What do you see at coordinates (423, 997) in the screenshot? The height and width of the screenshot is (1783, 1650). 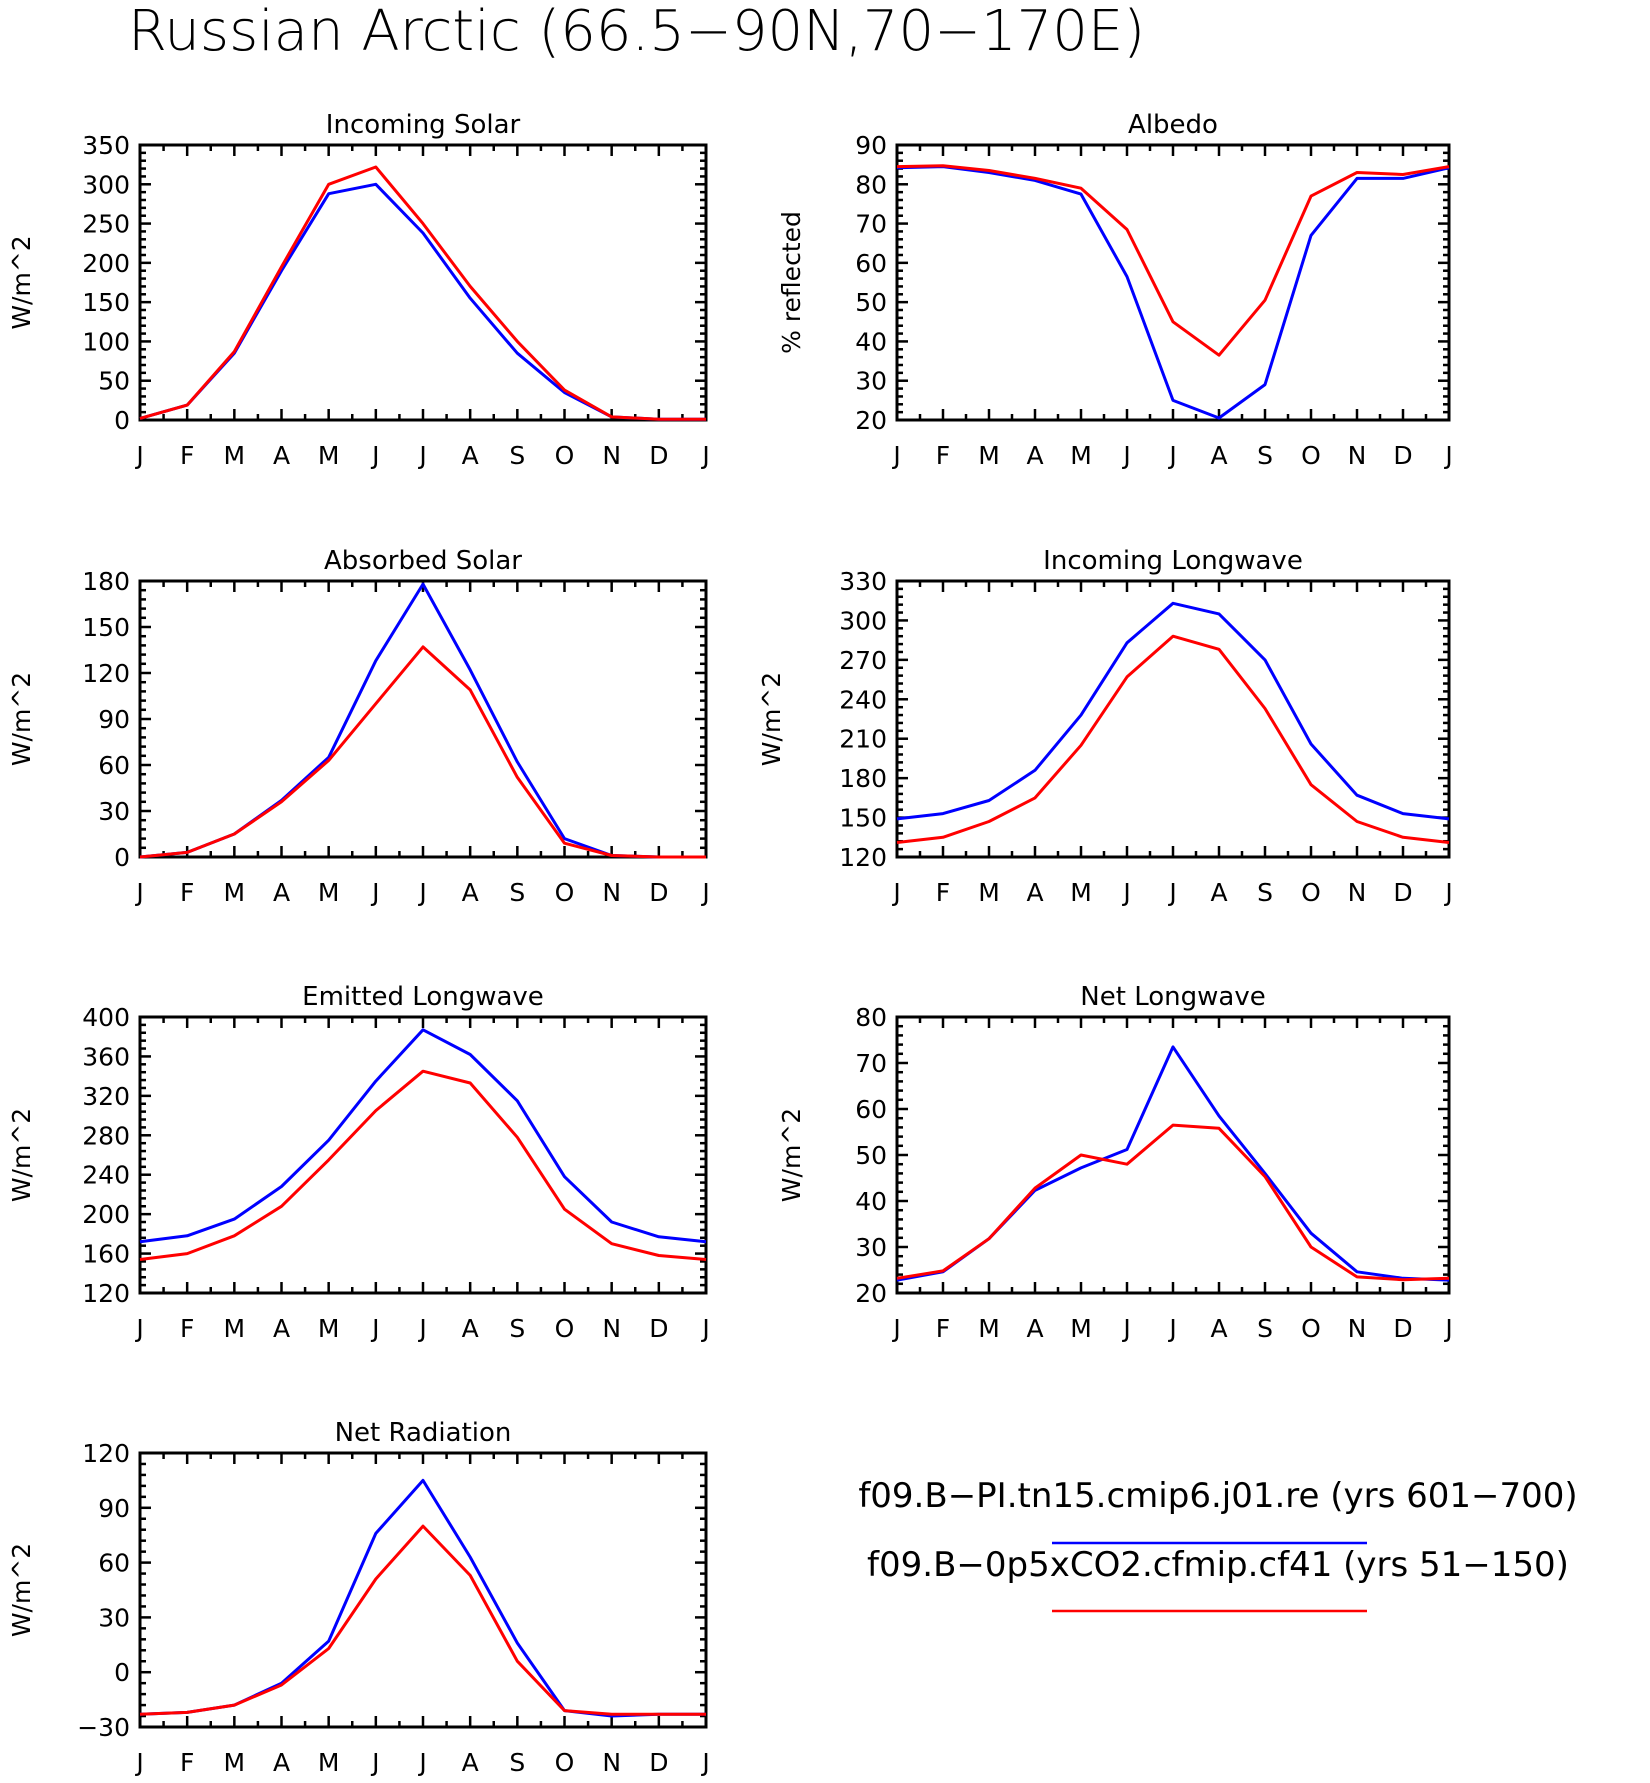 I see `panel-title: Emitted Longwave` at bounding box center [423, 997].